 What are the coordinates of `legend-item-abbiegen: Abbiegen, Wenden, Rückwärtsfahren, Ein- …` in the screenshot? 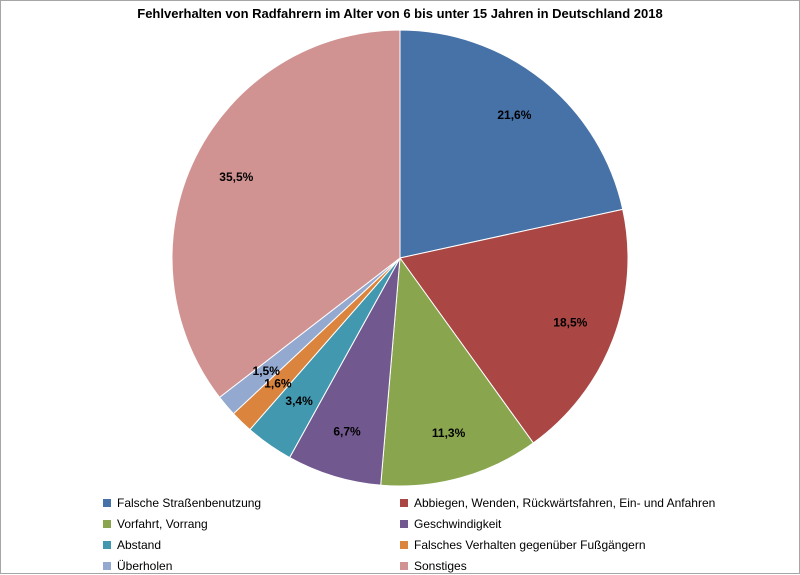 It's located at (560, 503).